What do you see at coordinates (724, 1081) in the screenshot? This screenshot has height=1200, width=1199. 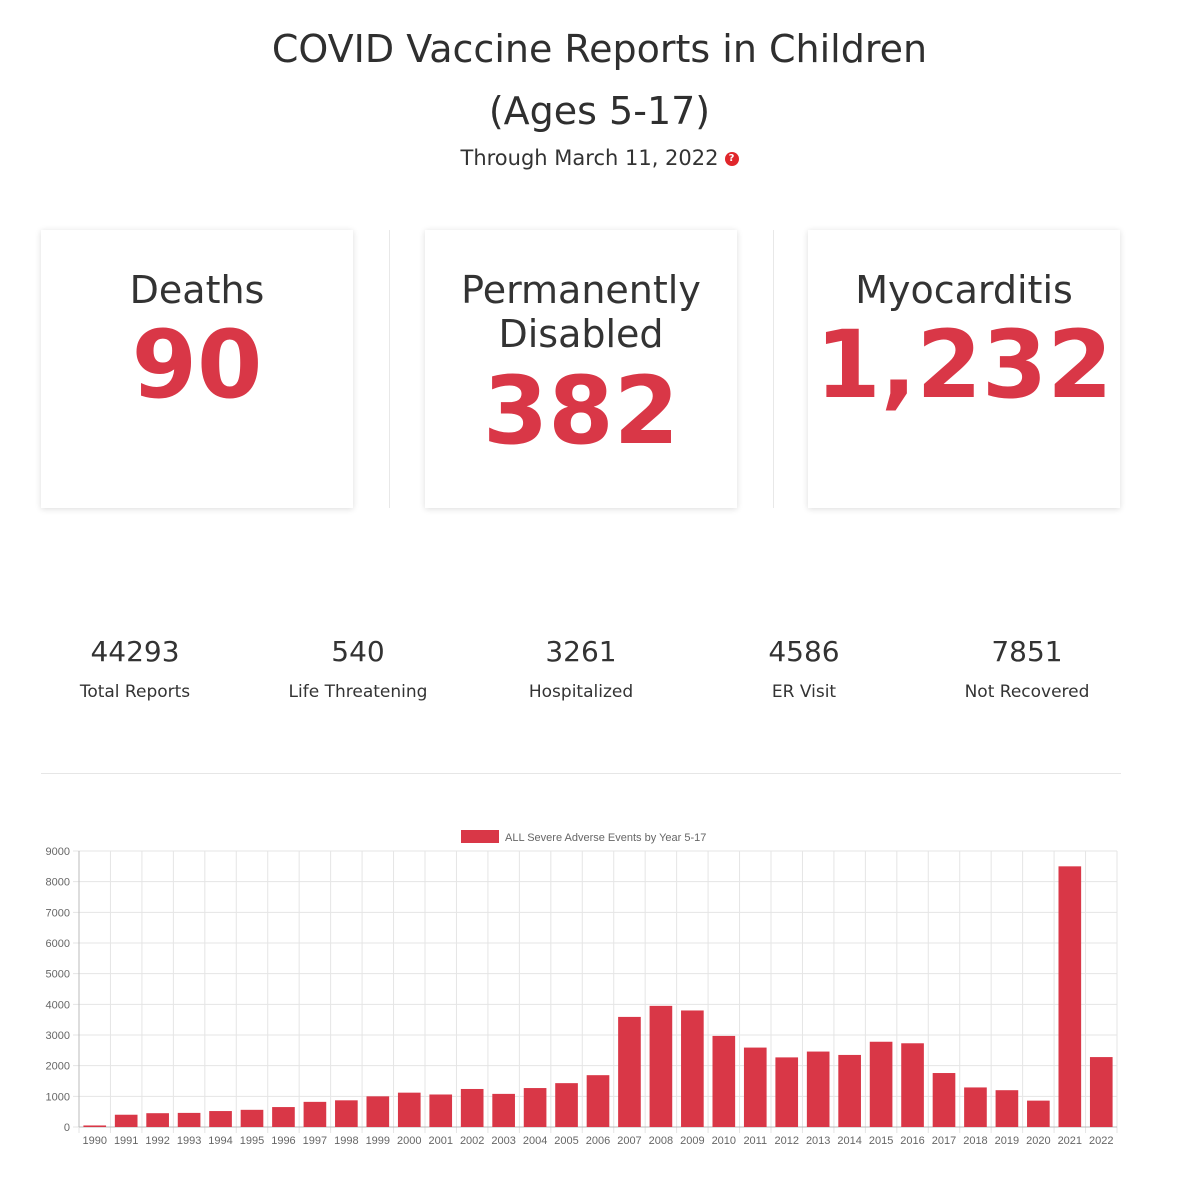 I see `bar-2010` at bounding box center [724, 1081].